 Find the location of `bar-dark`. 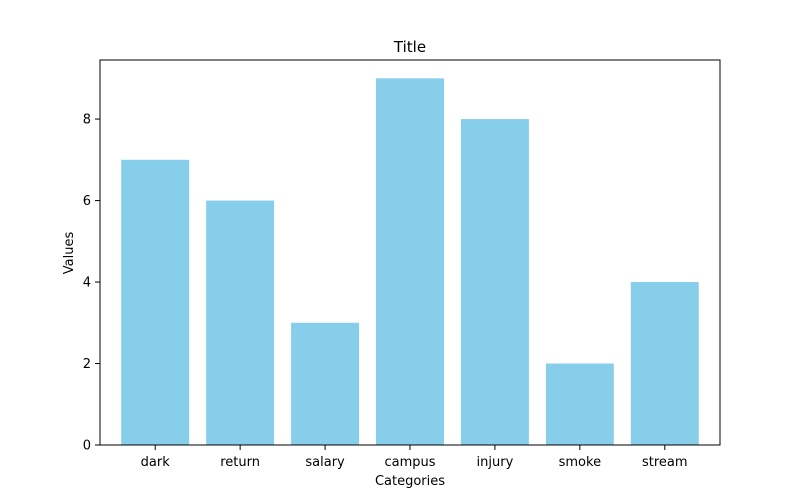

bar-dark is located at coordinates (155, 302).